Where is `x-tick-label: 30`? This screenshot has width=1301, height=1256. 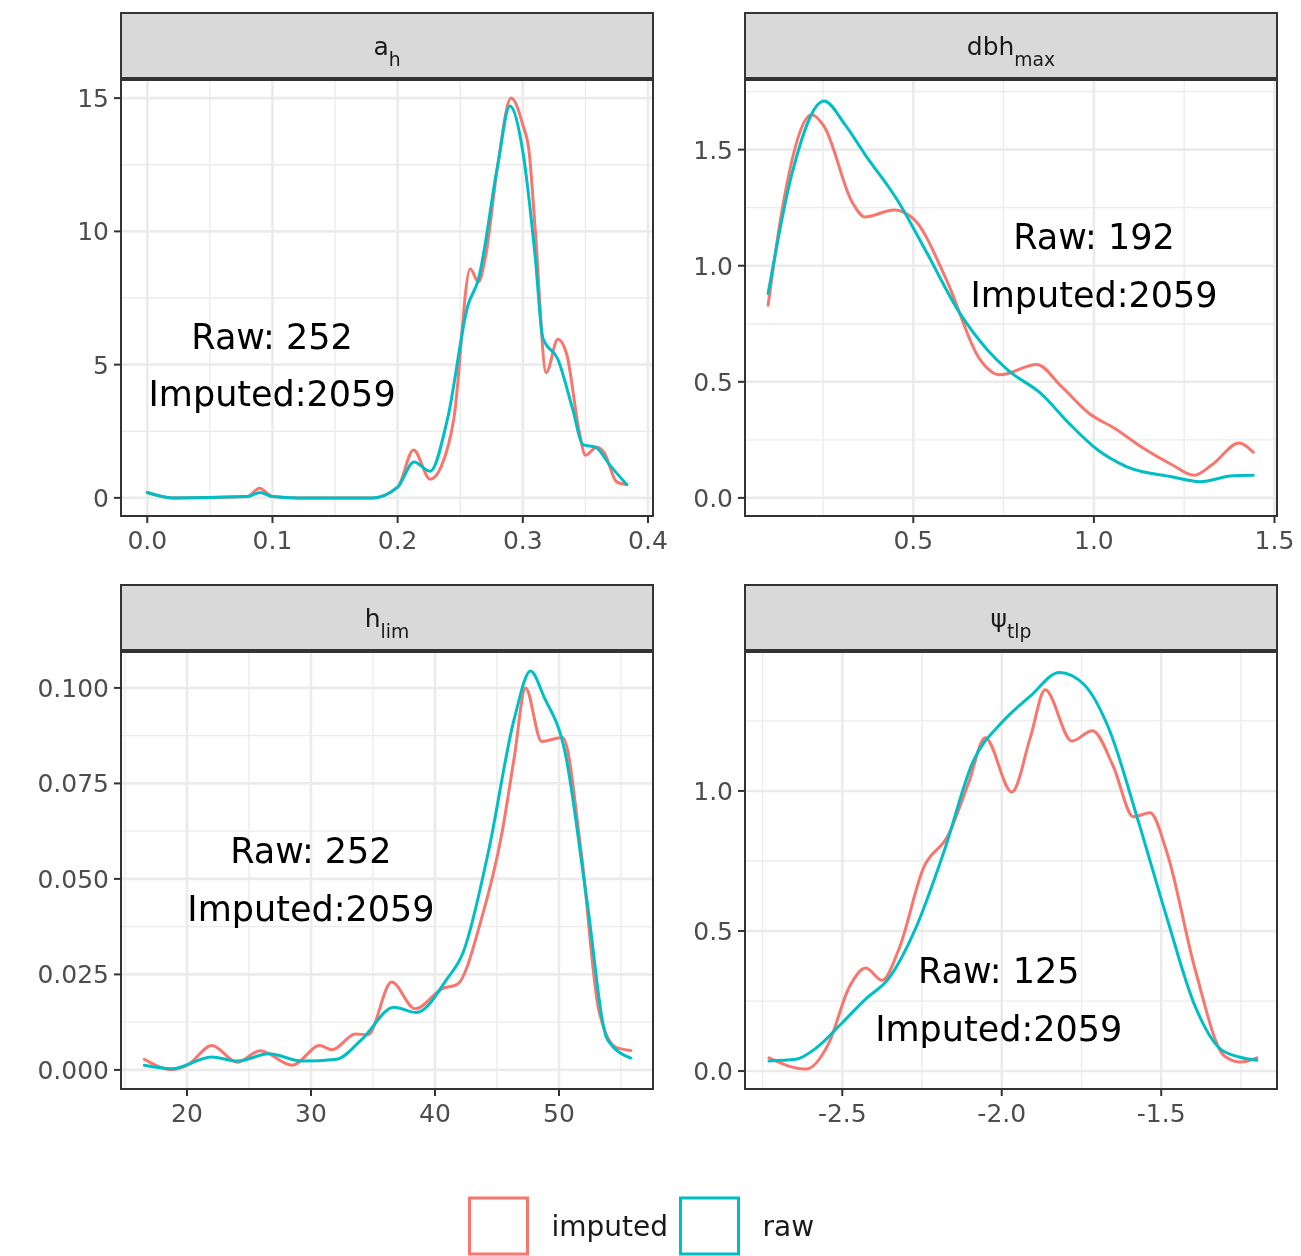
x-tick-label: 30 is located at coordinates (311, 1113).